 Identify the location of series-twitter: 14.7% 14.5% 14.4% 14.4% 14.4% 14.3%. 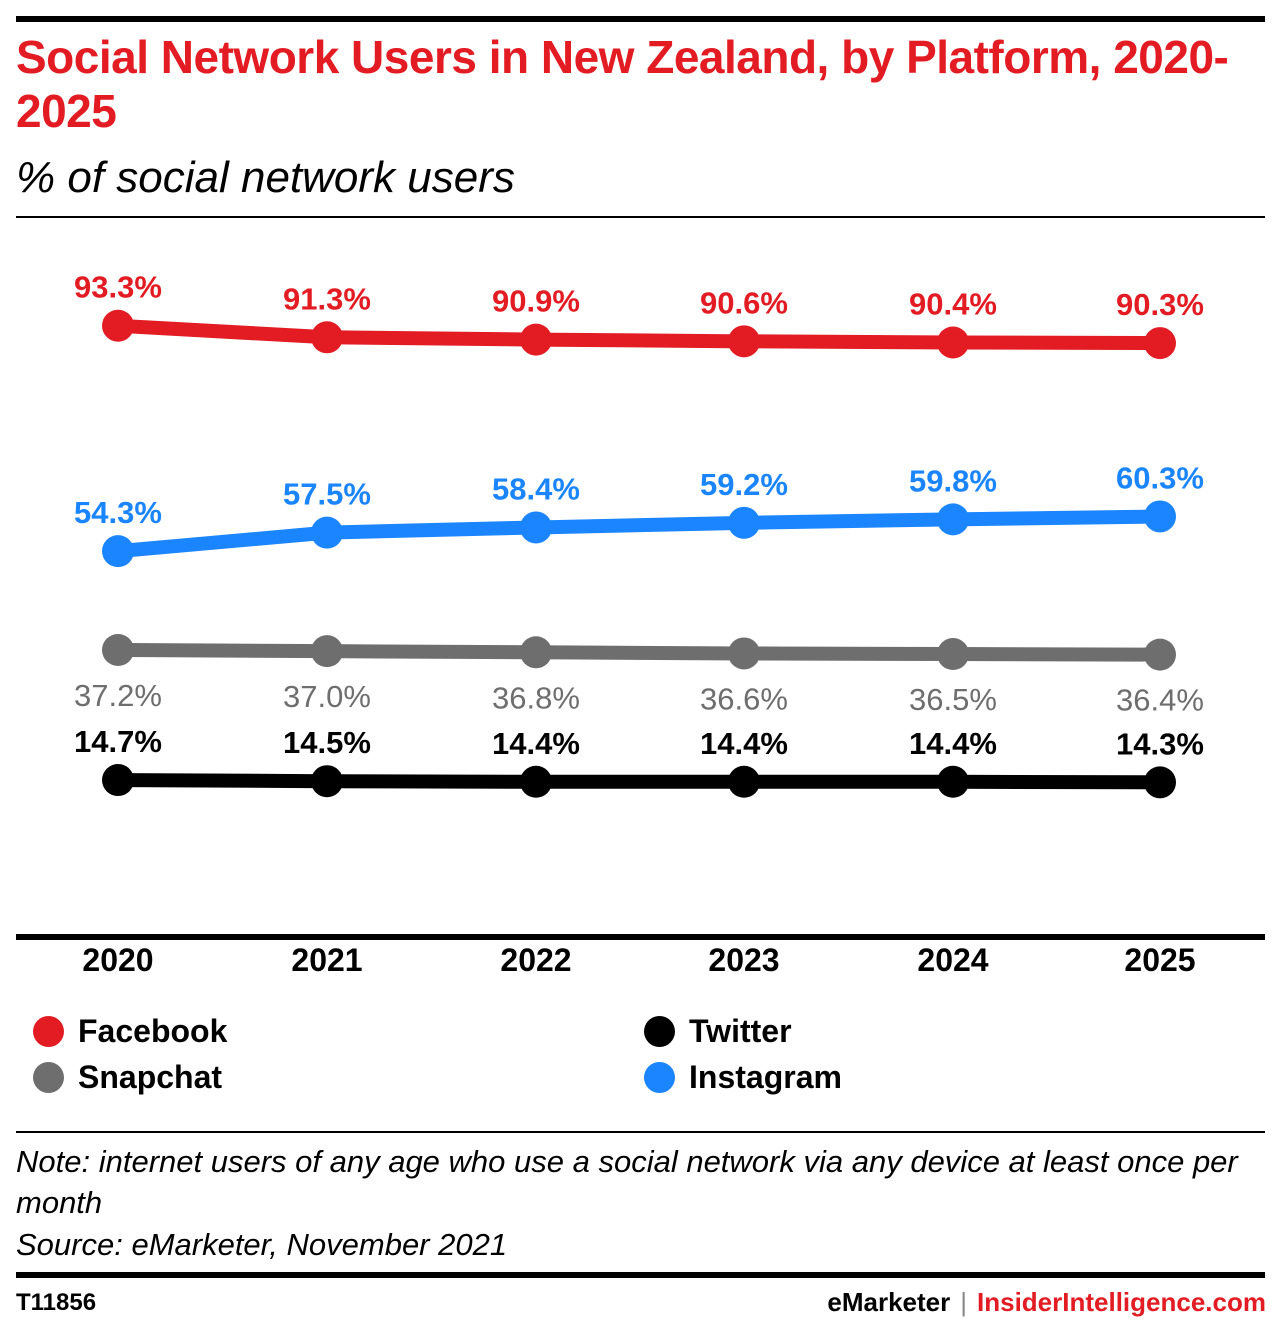
(639, 761).